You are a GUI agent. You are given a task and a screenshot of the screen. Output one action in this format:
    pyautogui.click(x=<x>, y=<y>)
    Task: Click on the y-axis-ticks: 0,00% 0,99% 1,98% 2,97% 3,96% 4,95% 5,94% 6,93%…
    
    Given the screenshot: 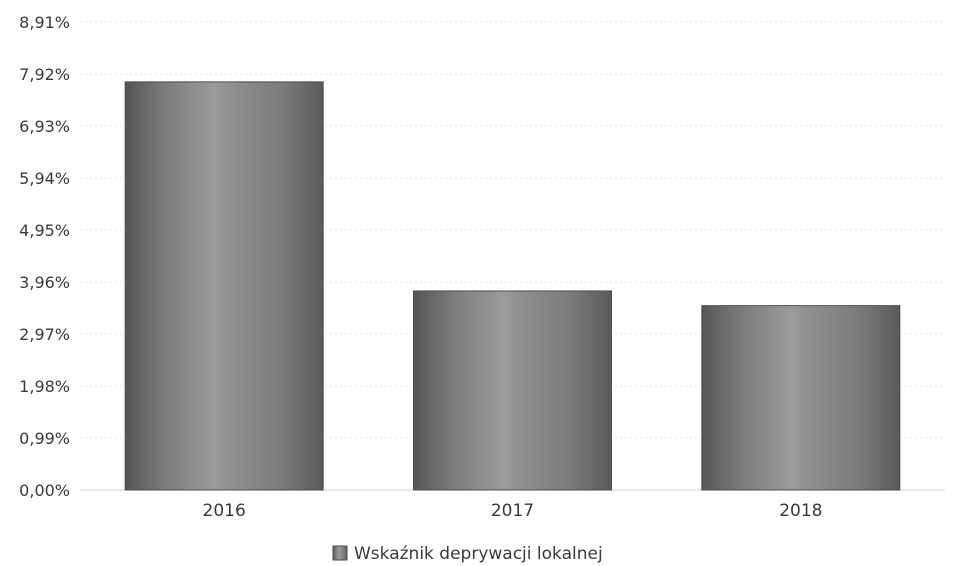 What is the action you would take?
    pyautogui.click(x=44, y=256)
    